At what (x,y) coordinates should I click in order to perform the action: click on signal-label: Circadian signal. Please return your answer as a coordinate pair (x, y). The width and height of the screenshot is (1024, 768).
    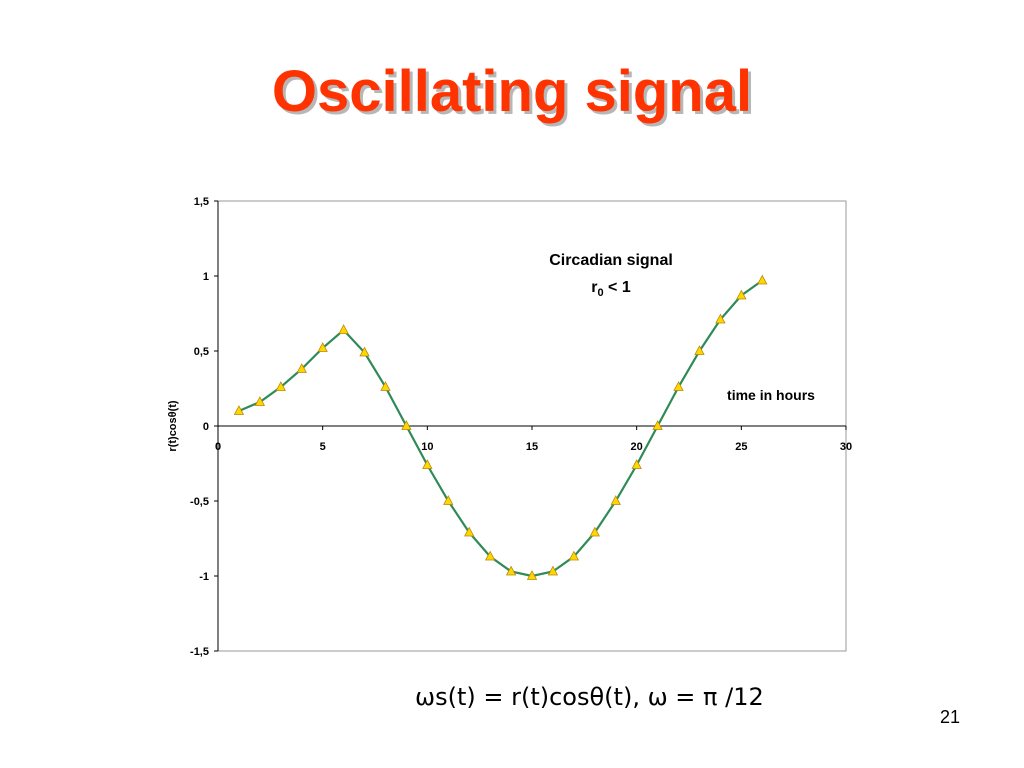
    Looking at the image, I should click on (611, 260).